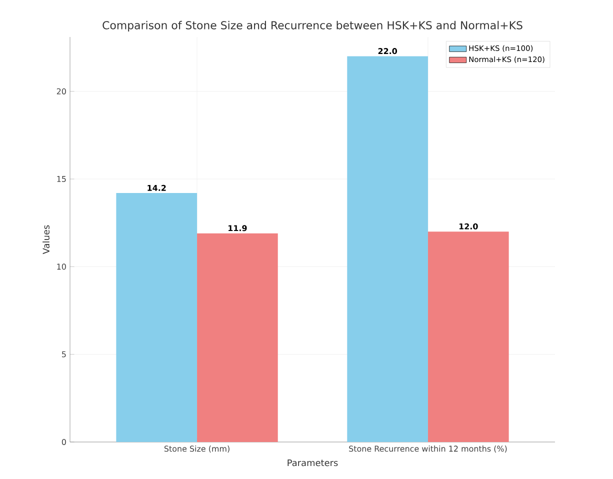  What do you see at coordinates (313, 462) in the screenshot?
I see `x-axis-title: Parameters` at bounding box center [313, 462].